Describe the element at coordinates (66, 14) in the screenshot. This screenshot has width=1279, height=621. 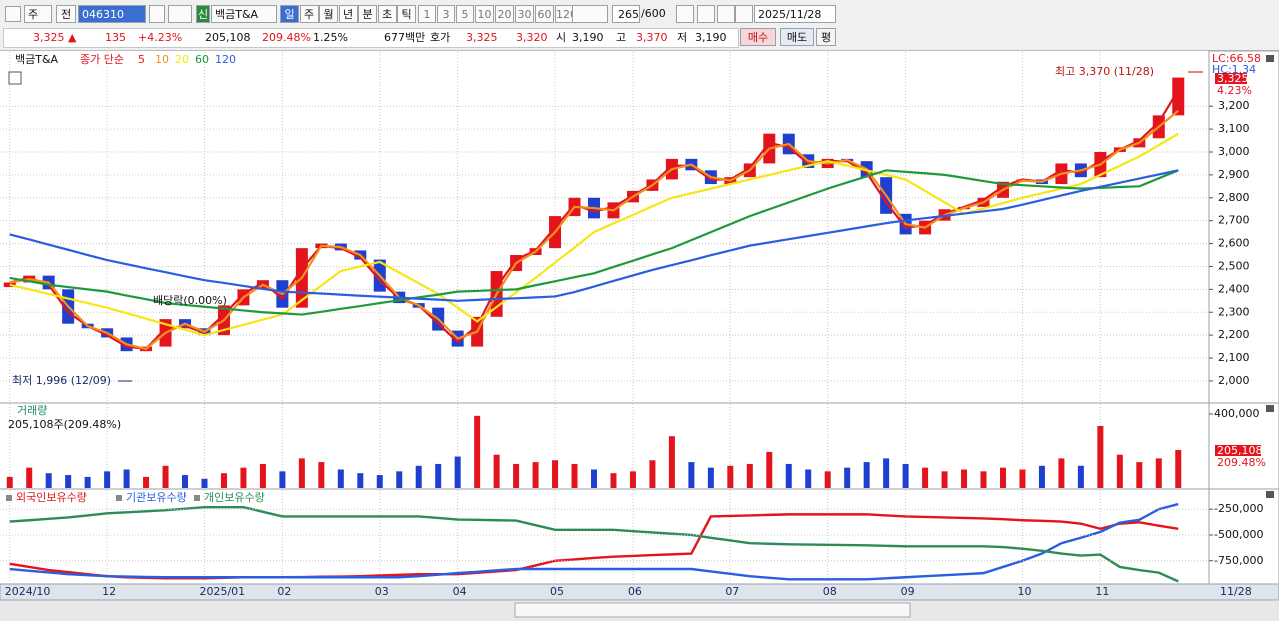
I see `prev-button: 전` at that location.